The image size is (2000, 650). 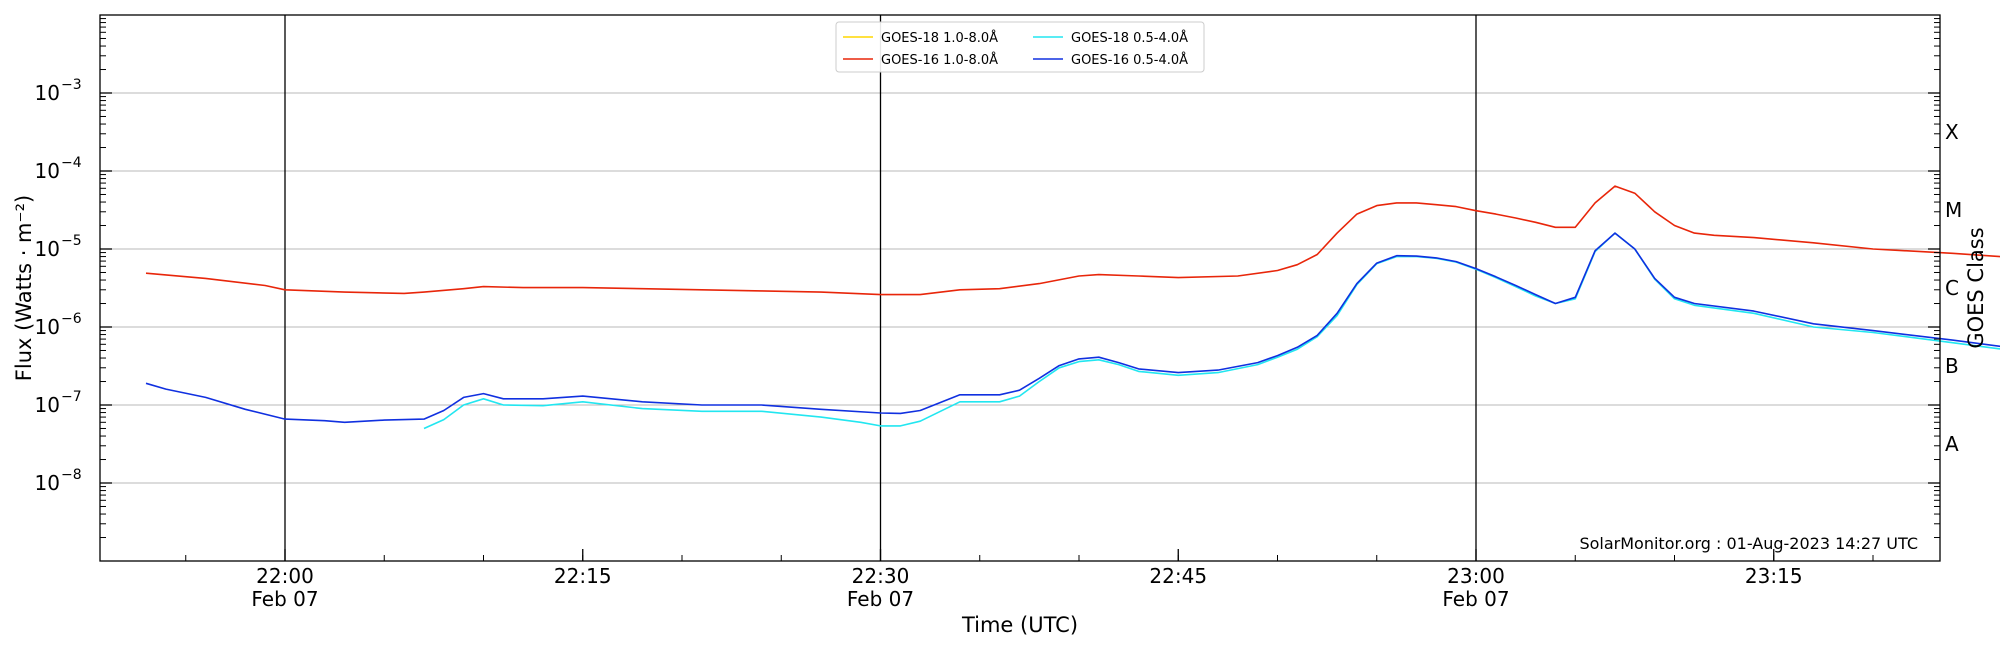 I want to click on y-tick-exponent: −3, so click(x=71, y=85).